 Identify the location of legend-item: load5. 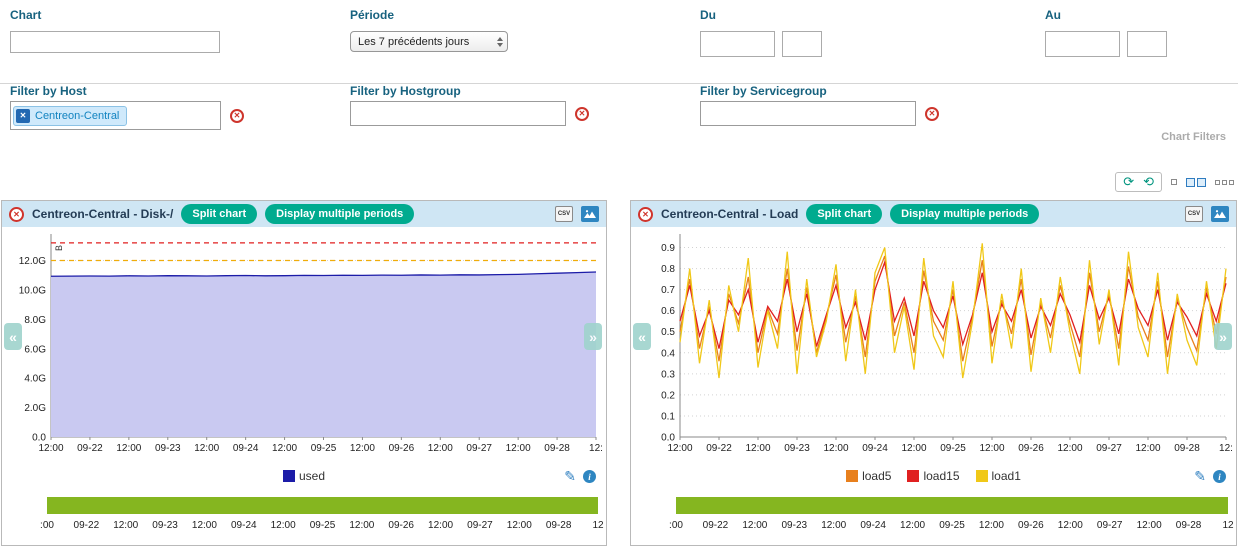
(868, 476).